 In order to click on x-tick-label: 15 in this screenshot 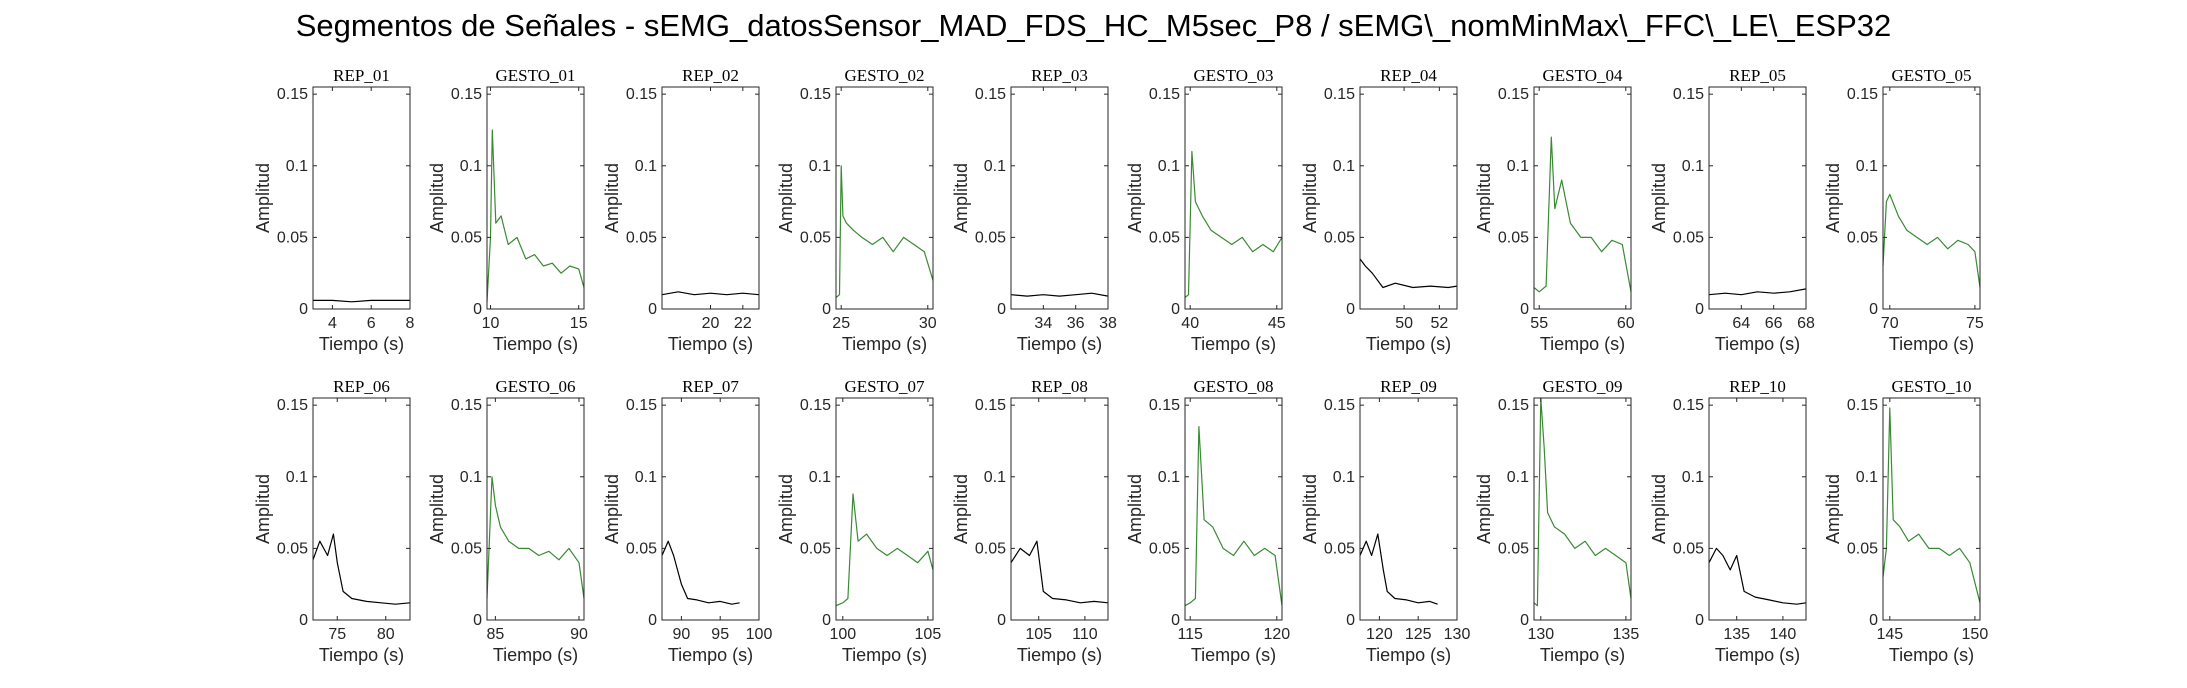, I will do `click(579, 323)`.